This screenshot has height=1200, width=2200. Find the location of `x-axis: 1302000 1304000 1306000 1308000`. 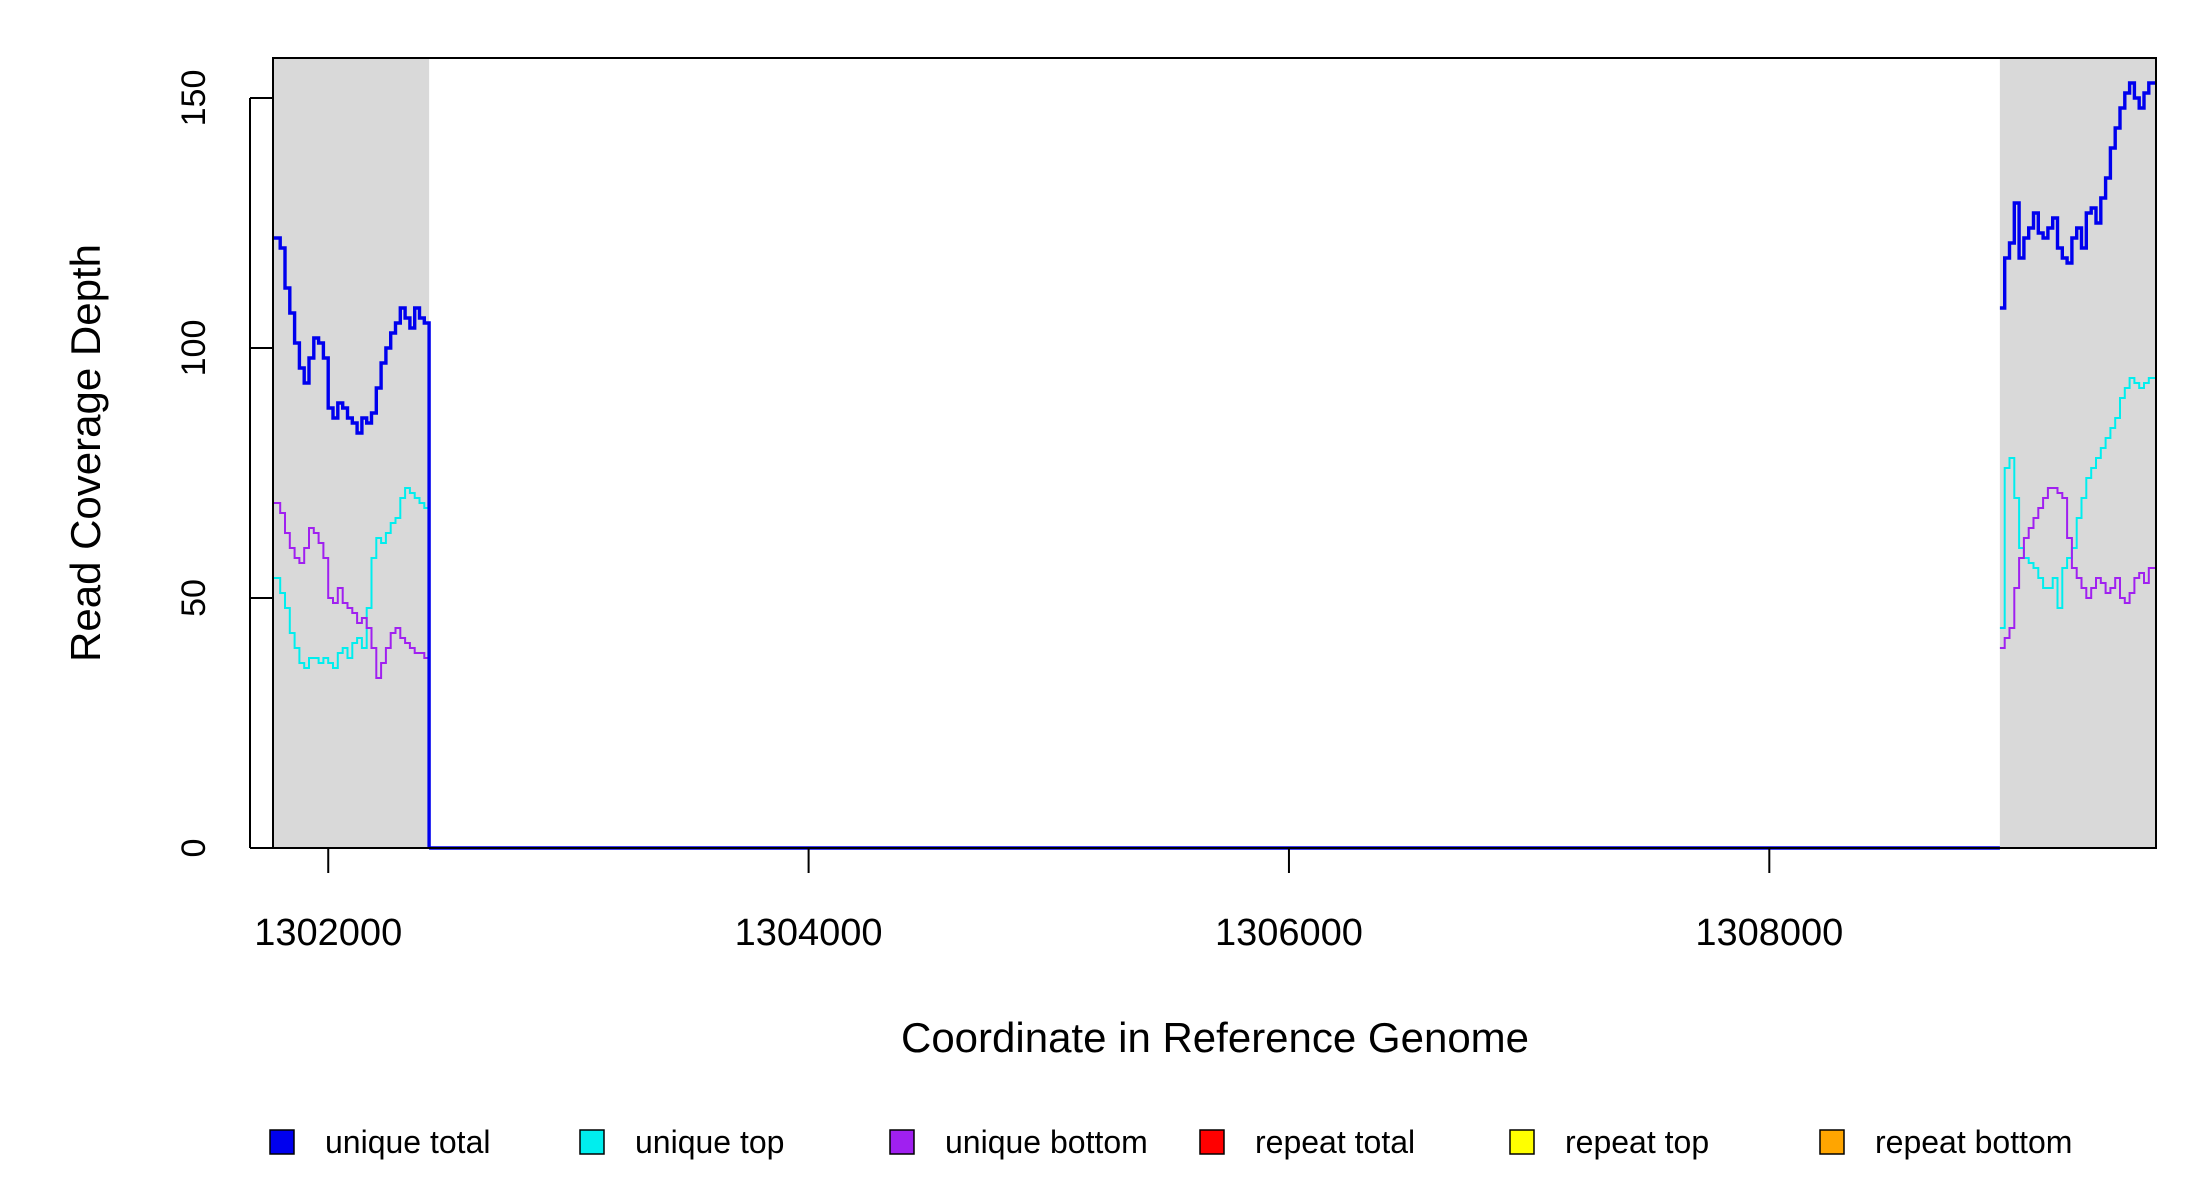

x-axis: 1302000 1304000 1306000 1308000 is located at coordinates (1048, 900).